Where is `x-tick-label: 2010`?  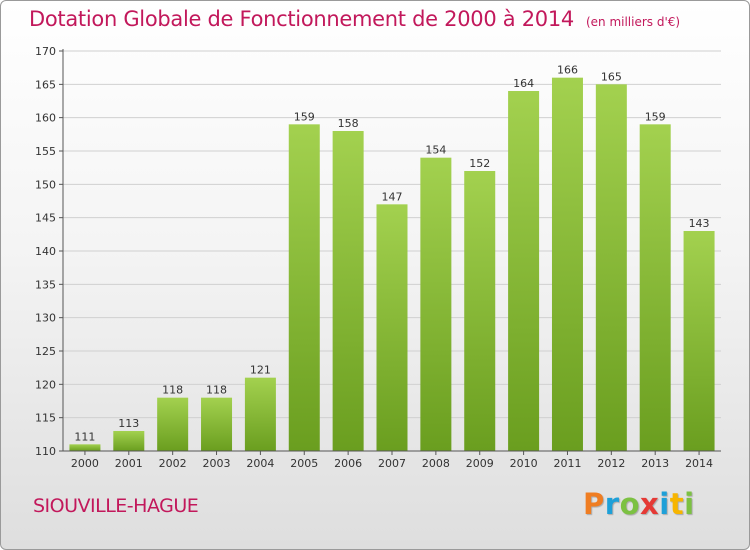 x-tick-label: 2010 is located at coordinates (524, 463).